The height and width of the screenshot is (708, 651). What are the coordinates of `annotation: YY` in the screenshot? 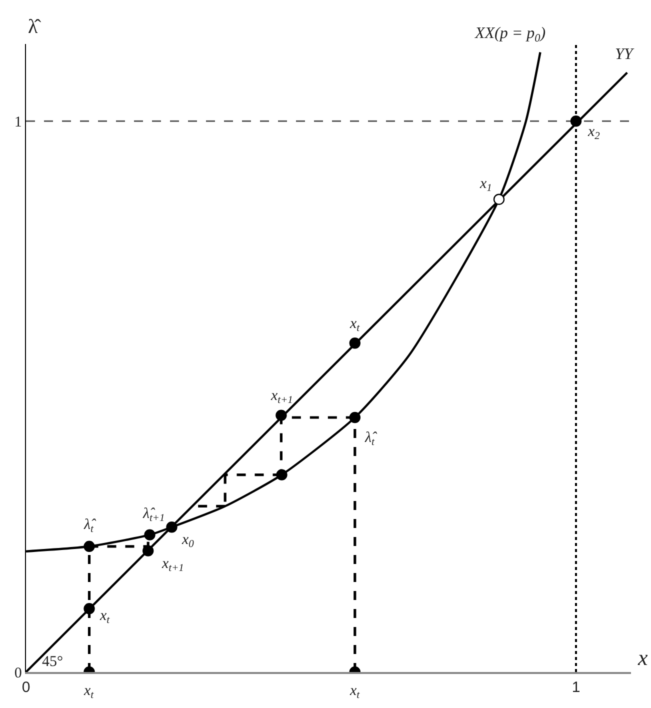 It's located at (625, 54).